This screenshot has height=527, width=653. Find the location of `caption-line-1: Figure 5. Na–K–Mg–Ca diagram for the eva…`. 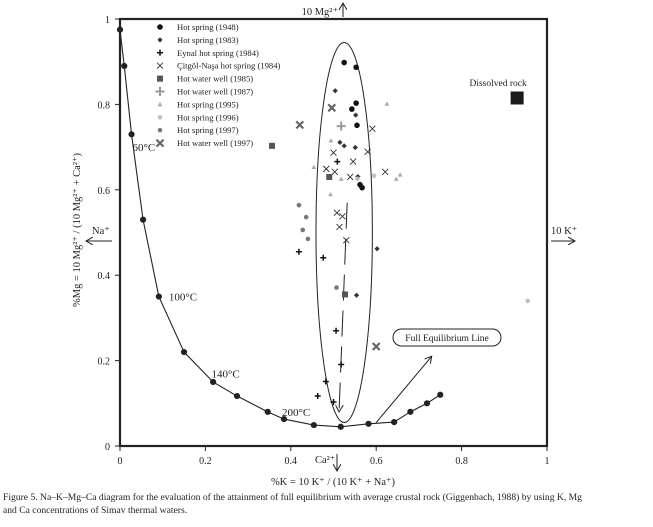

caption-line-1: Figure 5. Na–K–Mg–Ca diagram for the eva… is located at coordinates (292, 497).